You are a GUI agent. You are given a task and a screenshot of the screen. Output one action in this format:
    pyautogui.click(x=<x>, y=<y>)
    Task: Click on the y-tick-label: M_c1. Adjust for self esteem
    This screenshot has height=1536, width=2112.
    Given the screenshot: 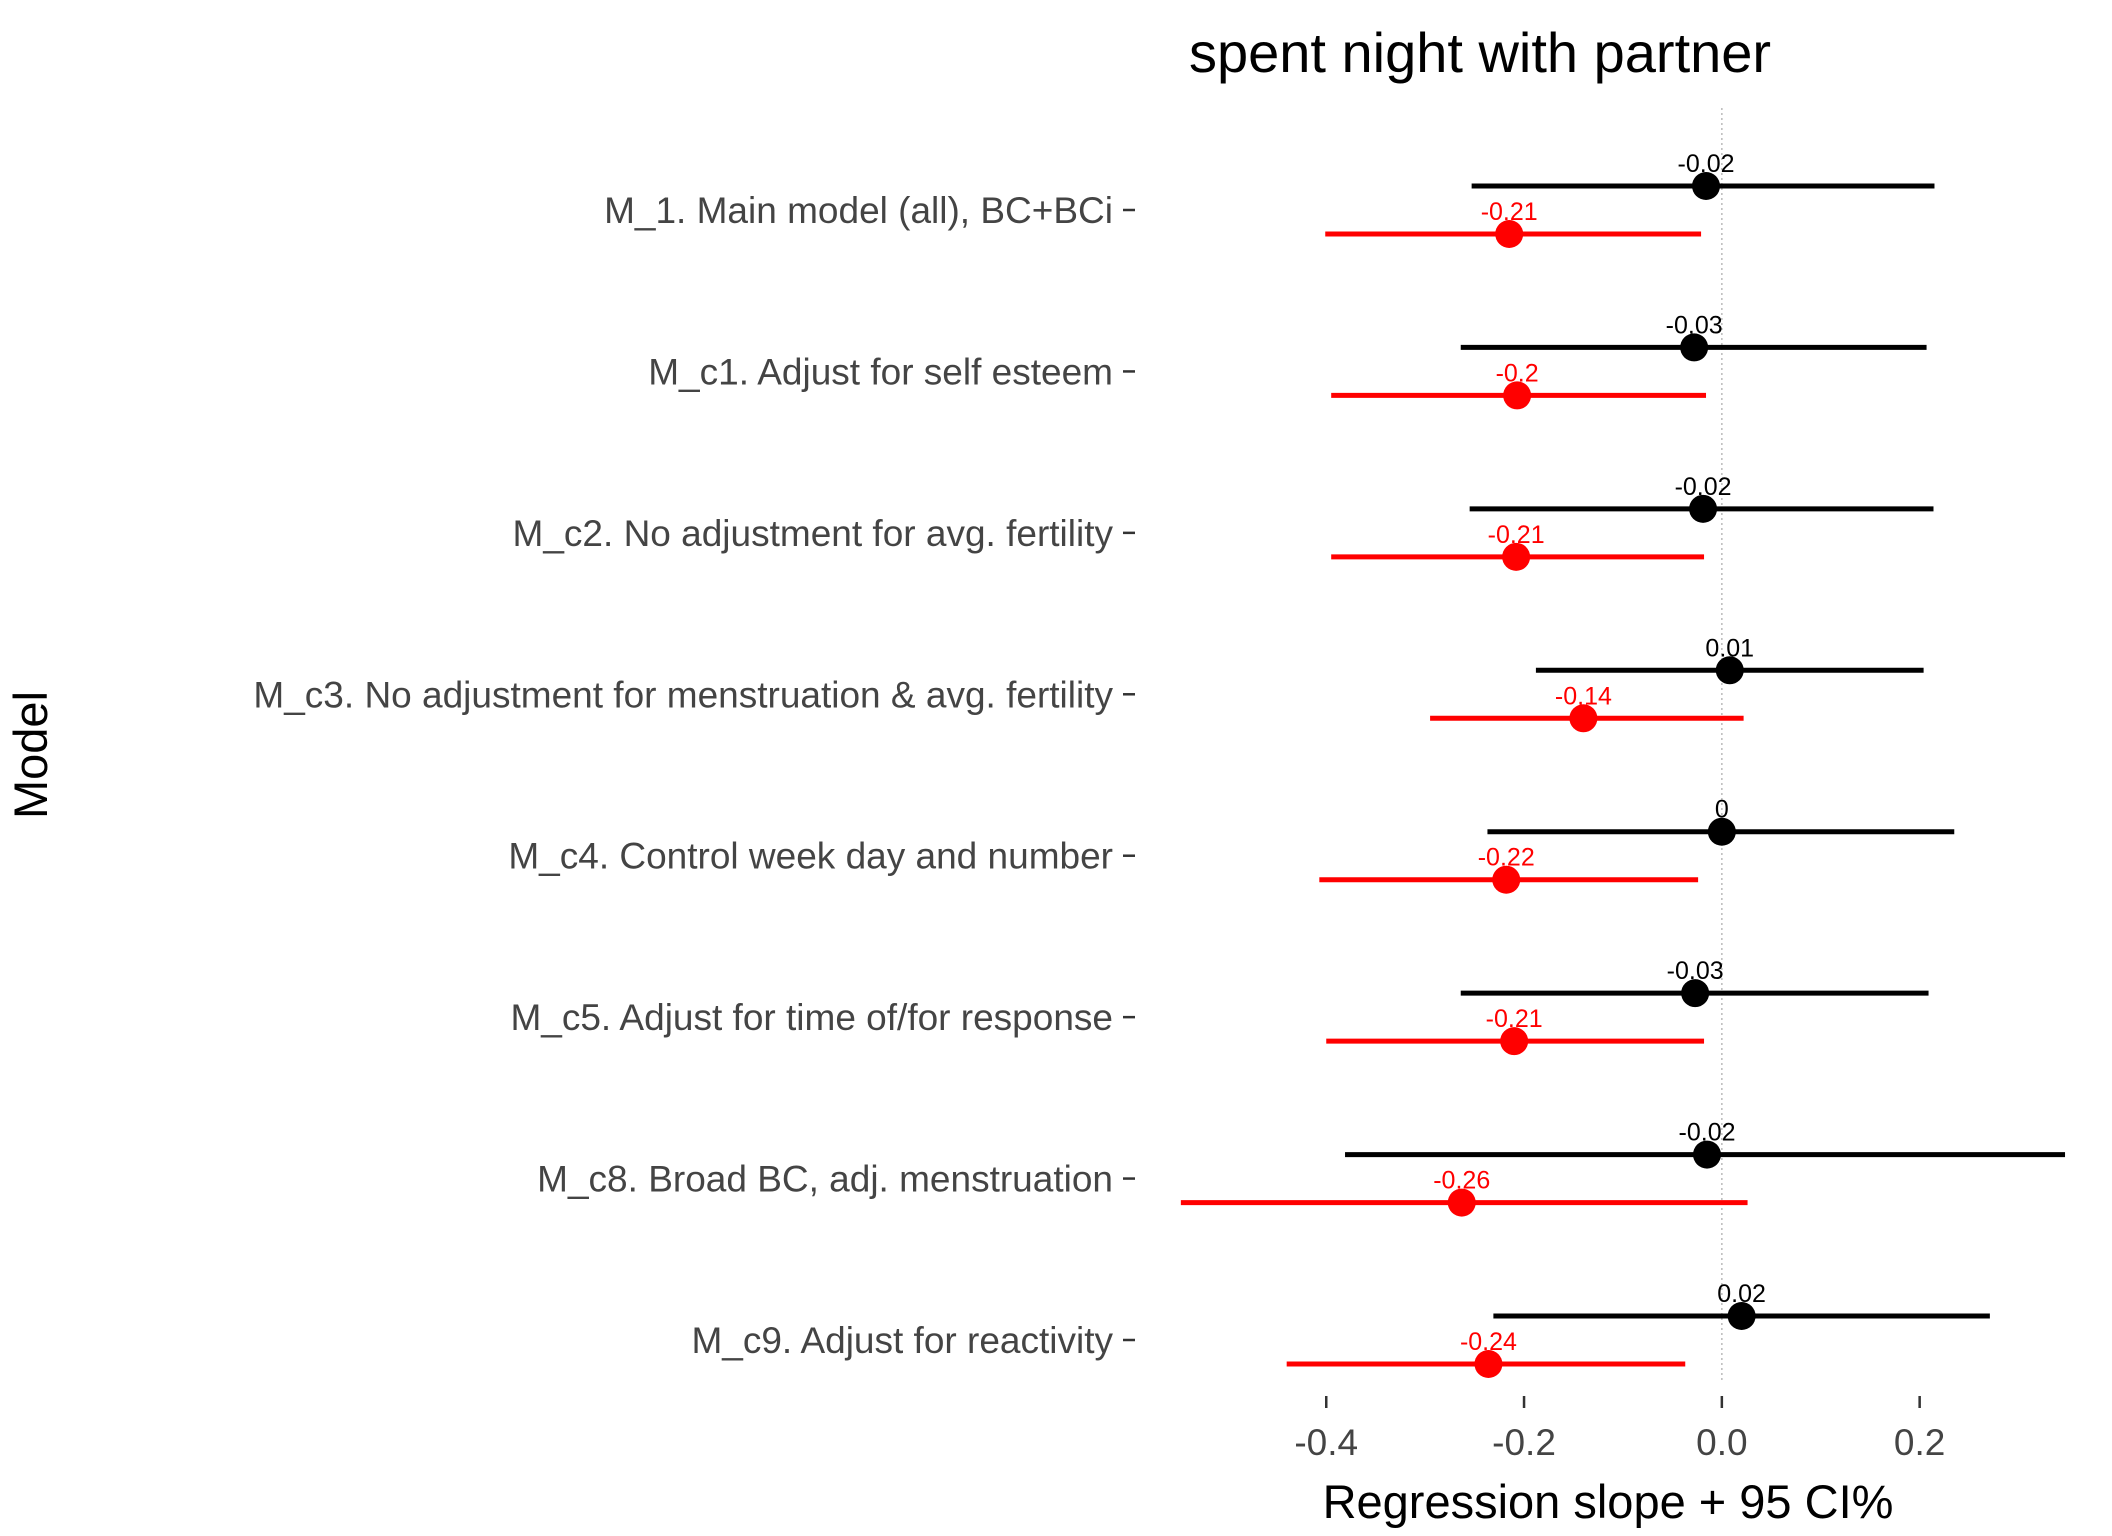 What is the action you would take?
    pyautogui.click(x=880, y=371)
    